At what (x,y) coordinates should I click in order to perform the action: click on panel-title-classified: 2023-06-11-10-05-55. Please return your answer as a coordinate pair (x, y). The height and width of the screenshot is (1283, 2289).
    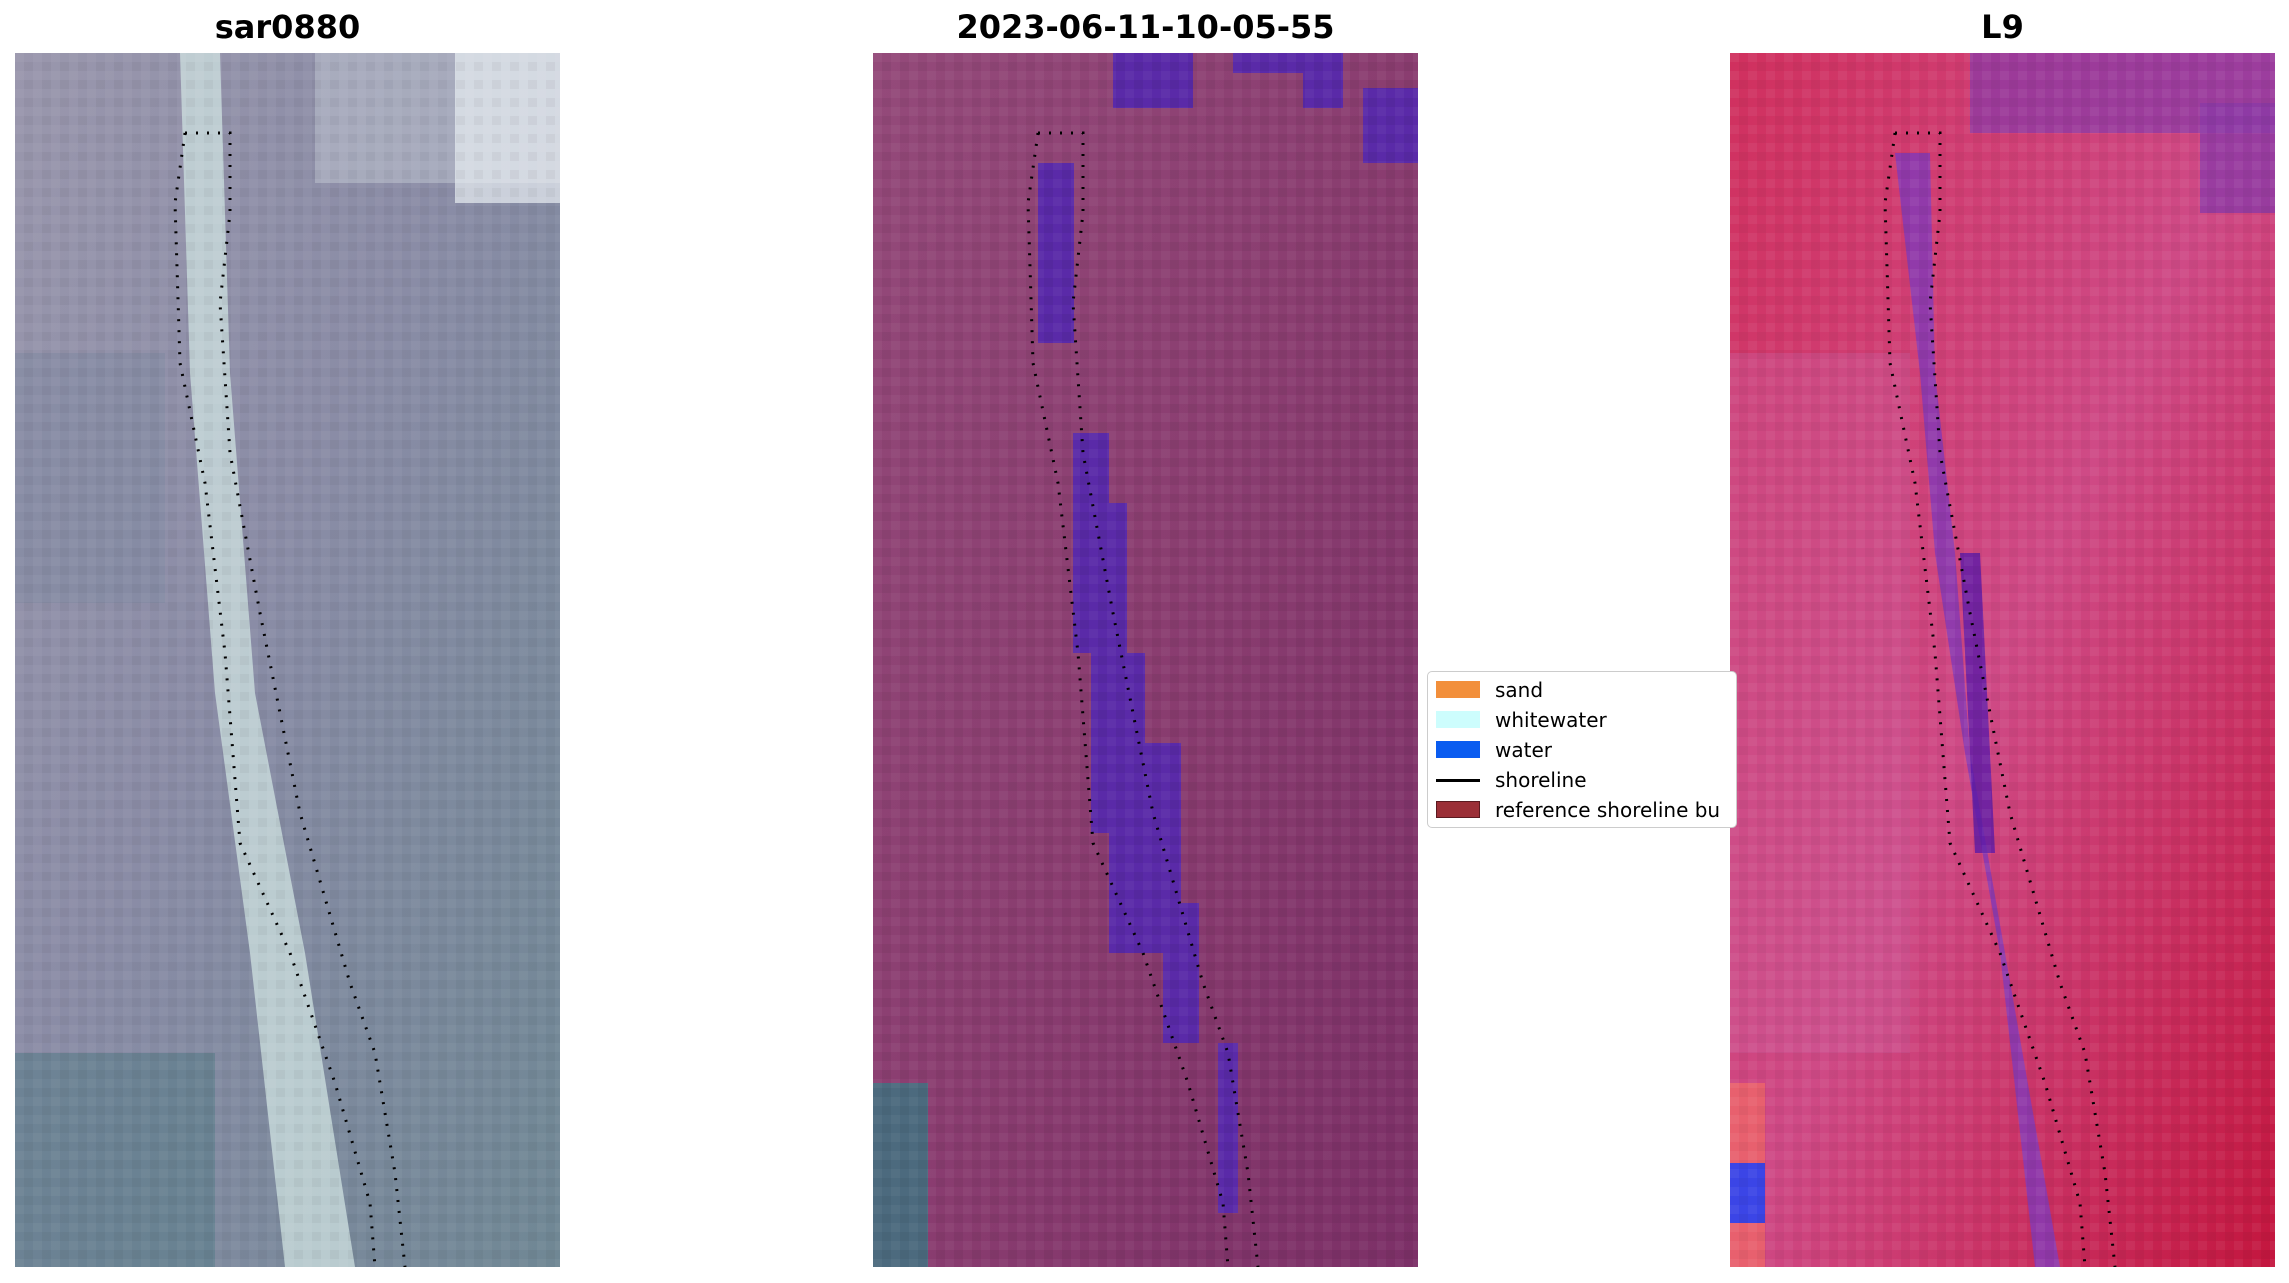
    Looking at the image, I should click on (1145, 27).